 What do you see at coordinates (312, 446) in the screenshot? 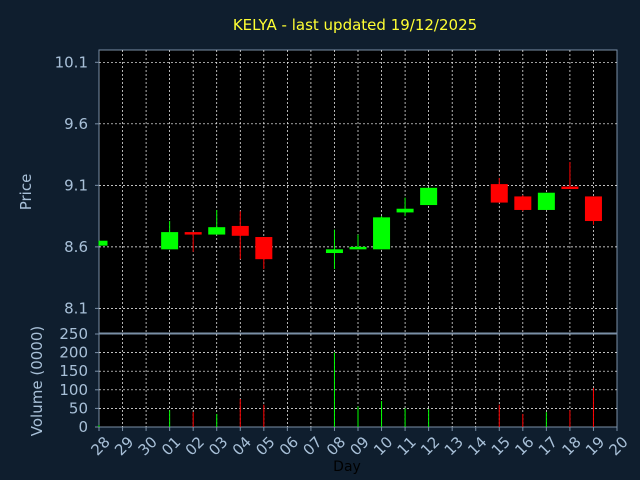
I see `day-tick-label: 07` at bounding box center [312, 446].